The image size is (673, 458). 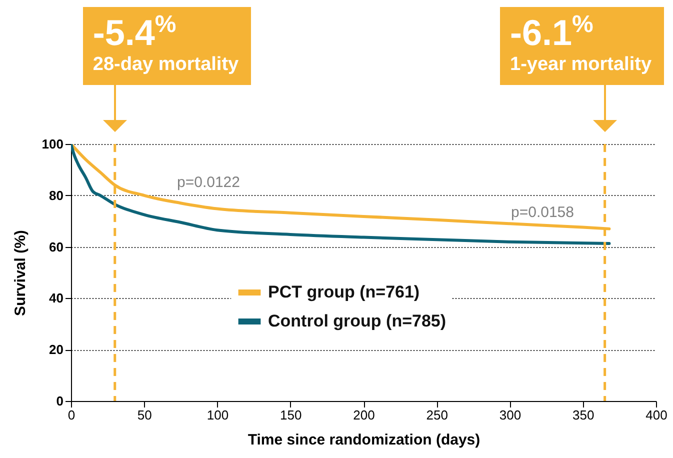 I want to click on y-tick-label: 20, so click(x=56, y=350).